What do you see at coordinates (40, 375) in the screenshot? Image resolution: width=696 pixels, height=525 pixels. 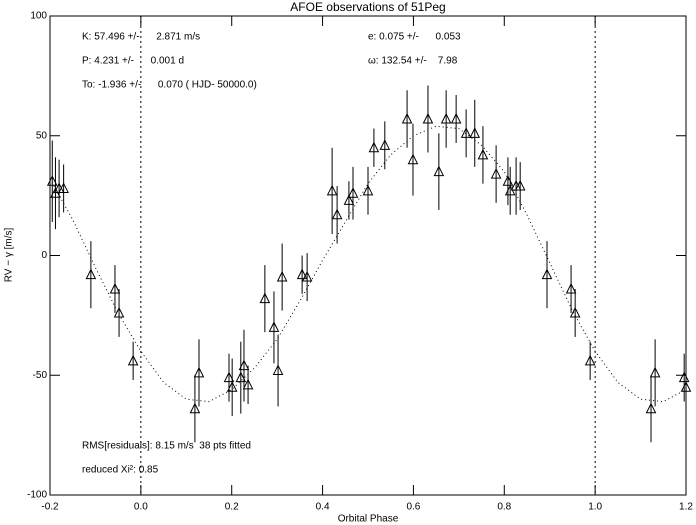 I see `y-tick-label: -50` at bounding box center [40, 375].